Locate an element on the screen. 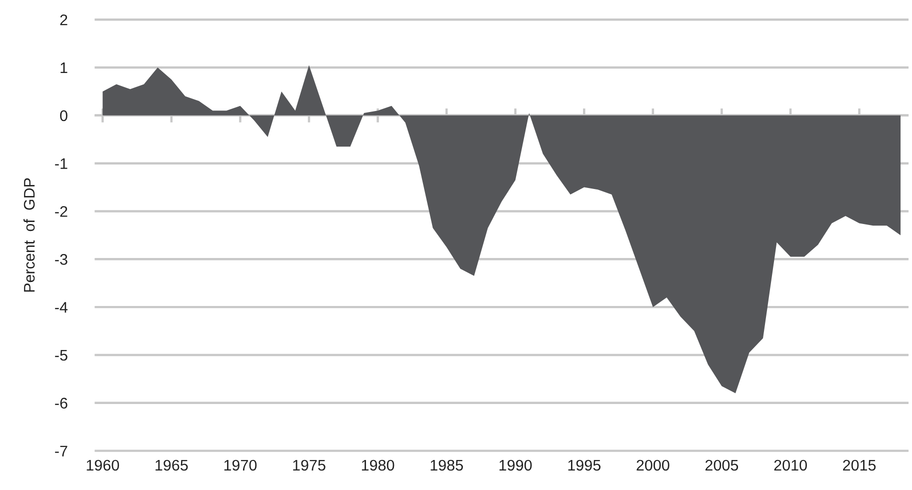  x-tick-label: 1970 is located at coordinates (240, 465).